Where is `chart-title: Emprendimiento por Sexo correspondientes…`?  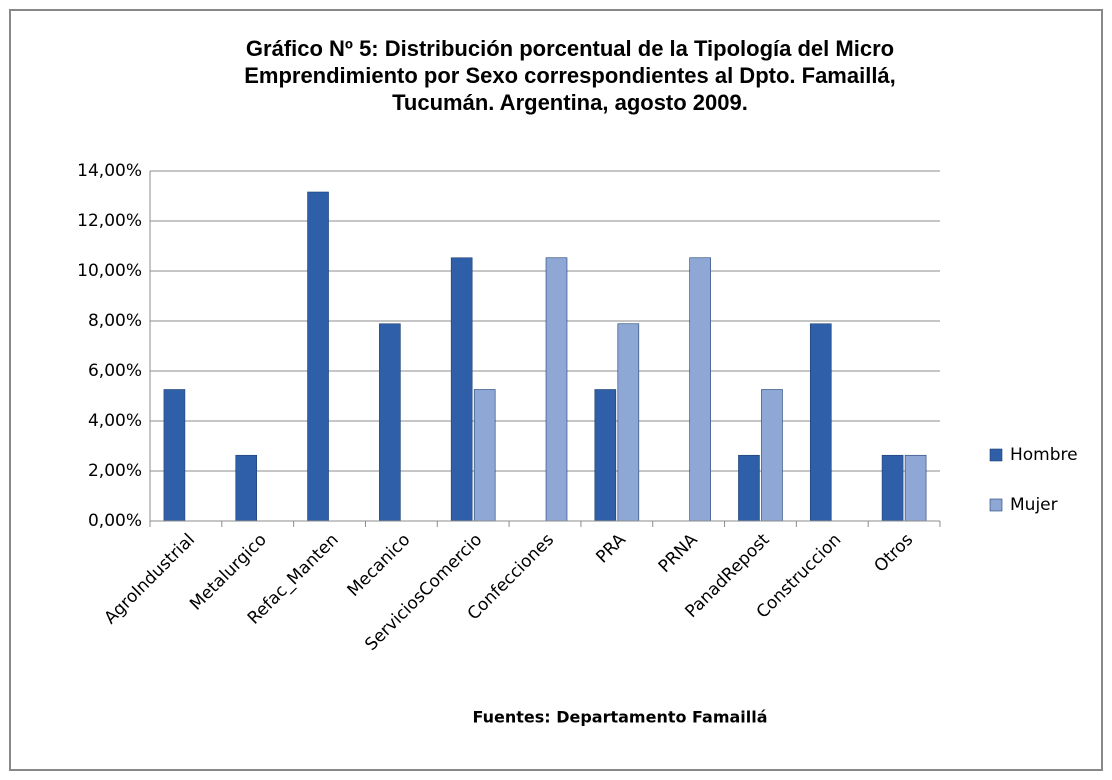 chart-title: Emprendimiento por Sexo correspondientes… is located at coordinates (570, 75).